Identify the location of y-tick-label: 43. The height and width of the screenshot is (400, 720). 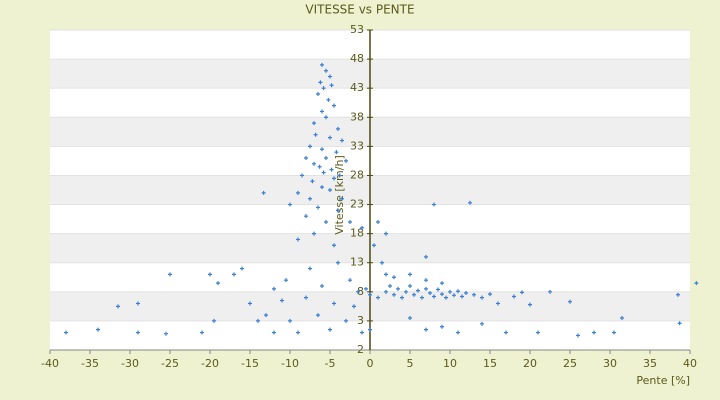
(357, 87).